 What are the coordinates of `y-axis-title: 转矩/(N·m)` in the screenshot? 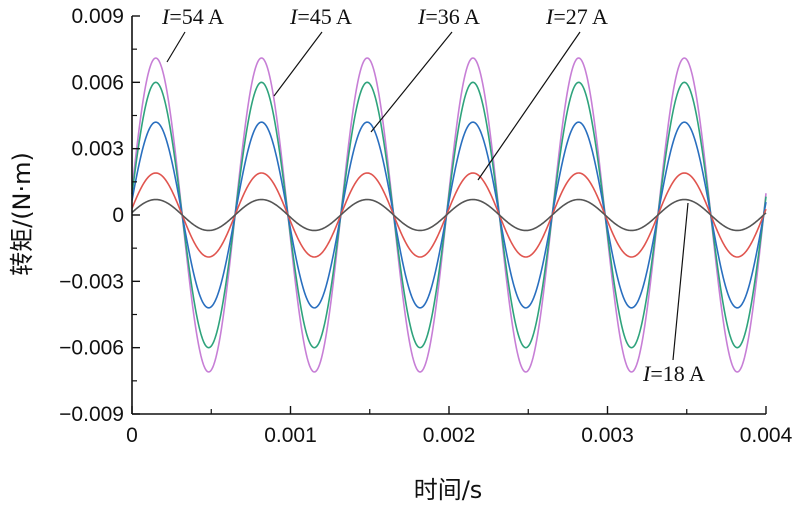 It's located at (22, 214).